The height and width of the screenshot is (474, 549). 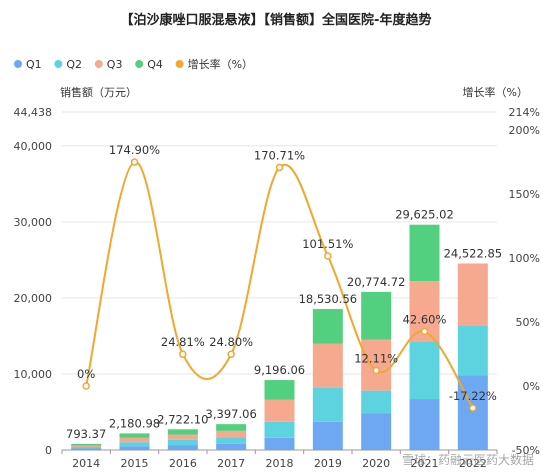 I want to click on total-label-2018: 9,196.06, so click(x=279, y=370).